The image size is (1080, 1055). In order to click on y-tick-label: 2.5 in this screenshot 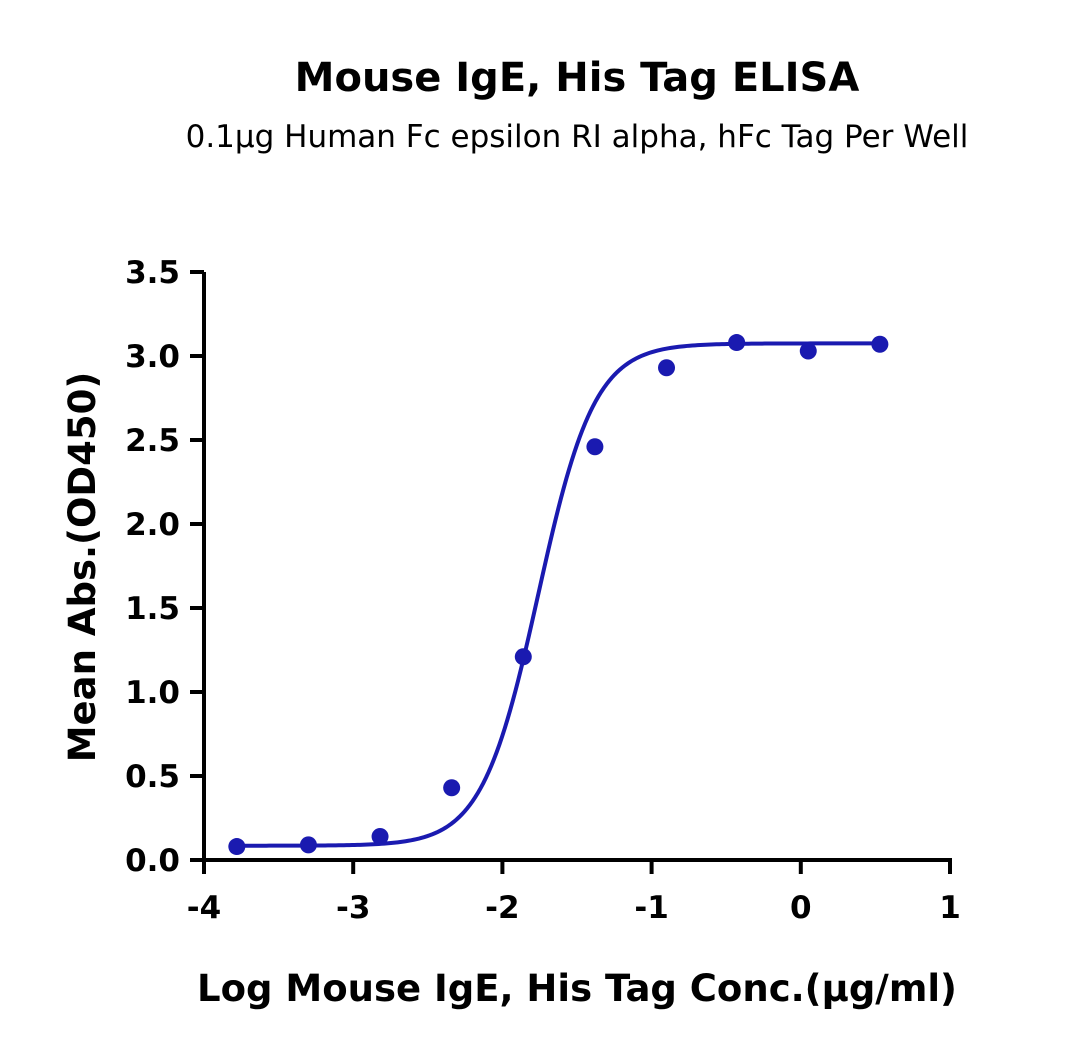, I will do `click(152, 441)`.